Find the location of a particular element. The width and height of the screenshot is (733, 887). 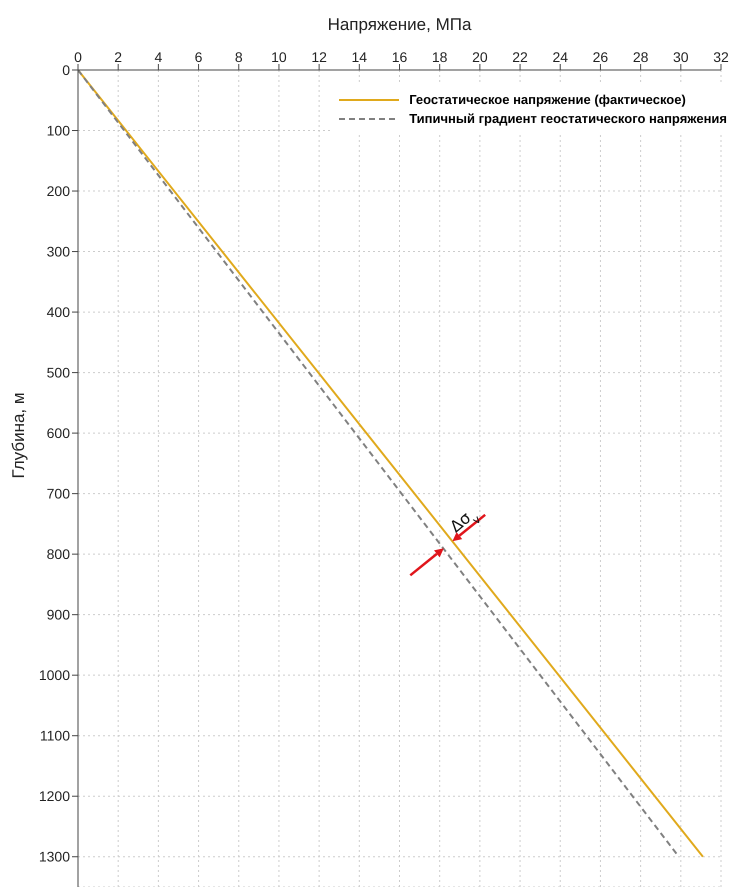

x-tick-label: 28 is located at coordinates (640, 57).